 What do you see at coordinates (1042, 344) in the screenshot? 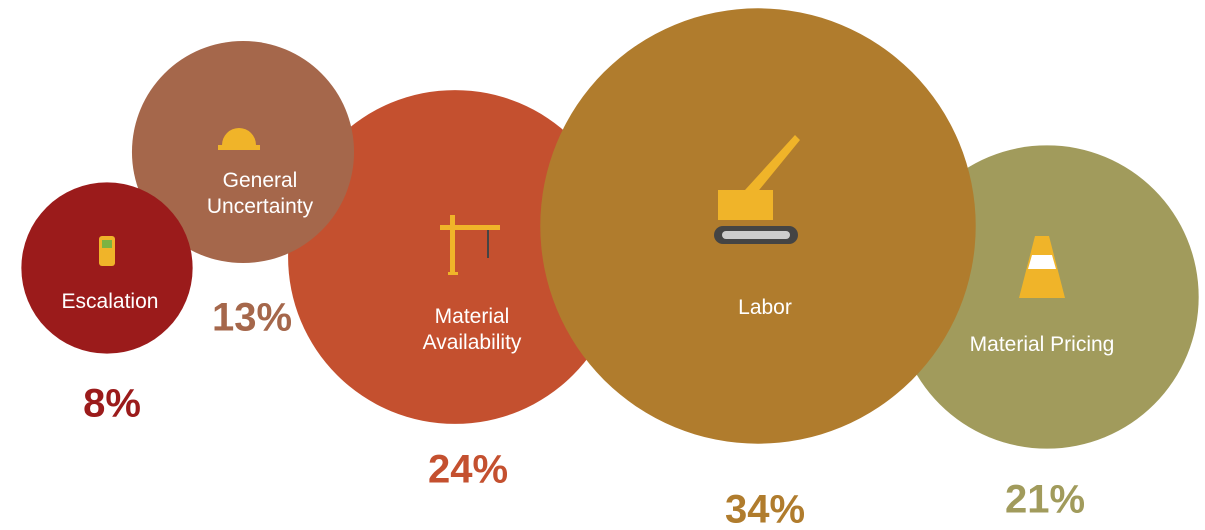
I see `bubble-label: Material Pricing` at bounding box center [1042, 344].